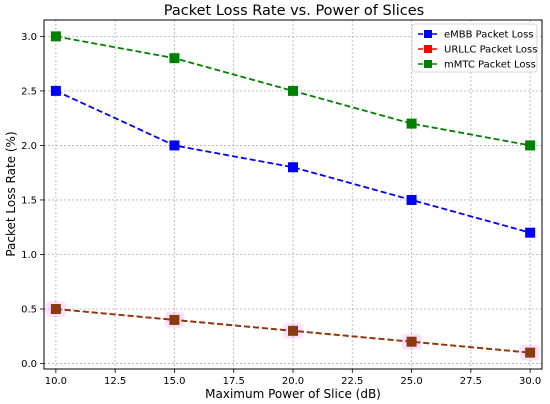 This screenshot has width=550, height=404. What do you see at coordinates (411, 381) in the screenshot?
I see `x-tick-label: 25.0` at bounding box center [411, 381].